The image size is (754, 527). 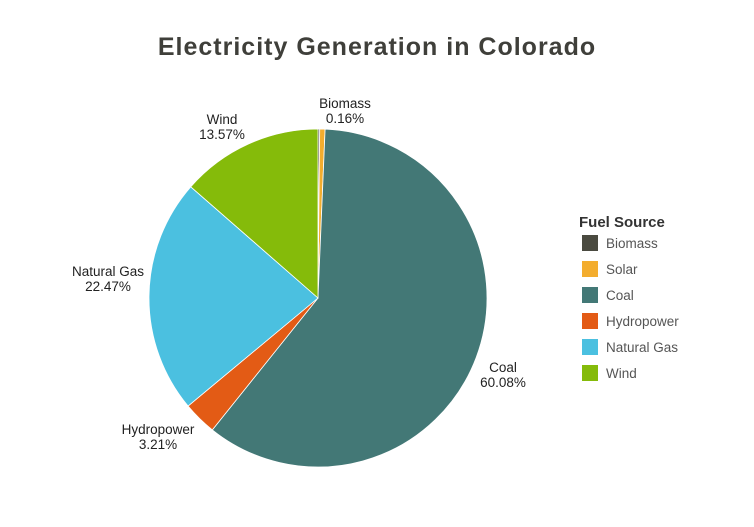 I want to click on legend-label-wind: Wind, so click(x=621, y=373).